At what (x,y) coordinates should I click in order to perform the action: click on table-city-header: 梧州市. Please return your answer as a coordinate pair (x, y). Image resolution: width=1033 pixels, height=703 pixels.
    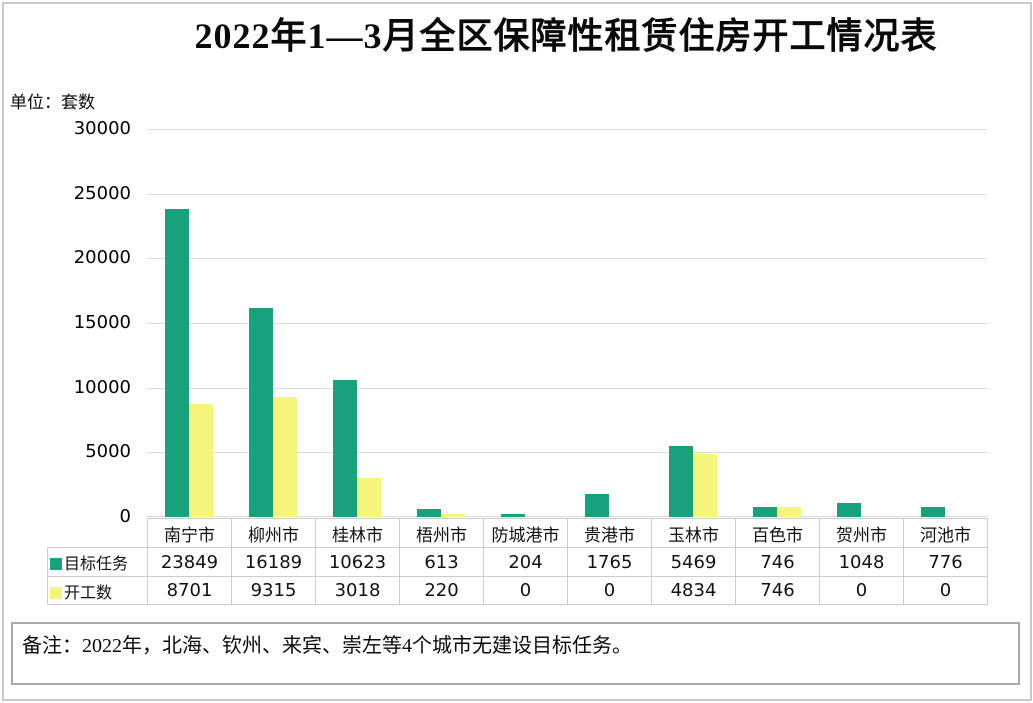
    Looking at the image, I should click on (441, 533).